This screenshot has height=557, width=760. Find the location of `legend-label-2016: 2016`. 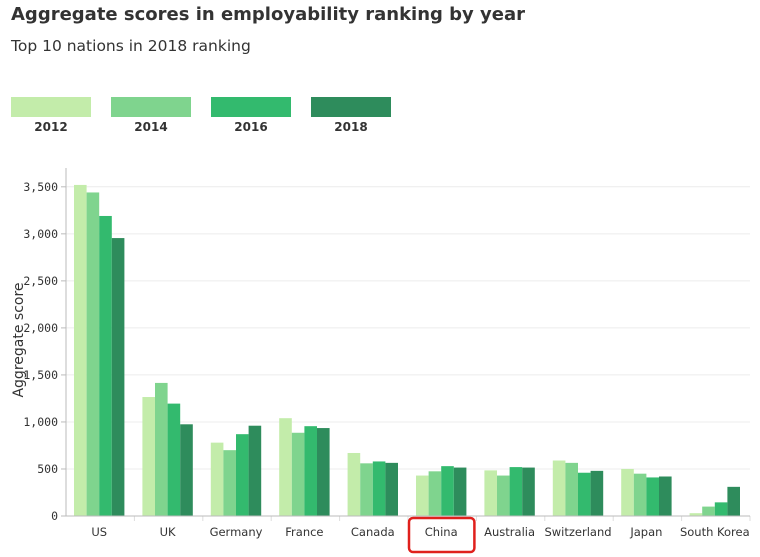

legend-label-2016: 2016 is located at coordinates (251, 127).